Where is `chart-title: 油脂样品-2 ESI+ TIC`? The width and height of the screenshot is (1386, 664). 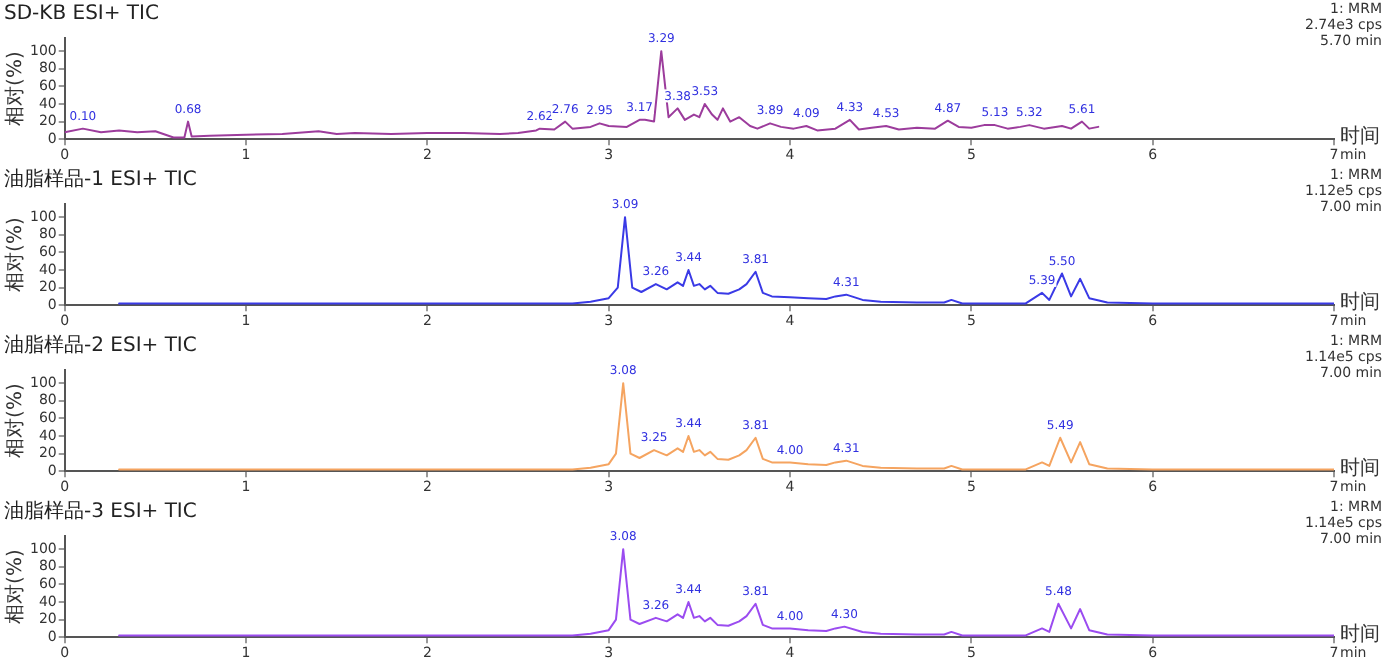 chart-title: 油脂样品-2 ESI+ TIC is located at coordinates (100, 345).